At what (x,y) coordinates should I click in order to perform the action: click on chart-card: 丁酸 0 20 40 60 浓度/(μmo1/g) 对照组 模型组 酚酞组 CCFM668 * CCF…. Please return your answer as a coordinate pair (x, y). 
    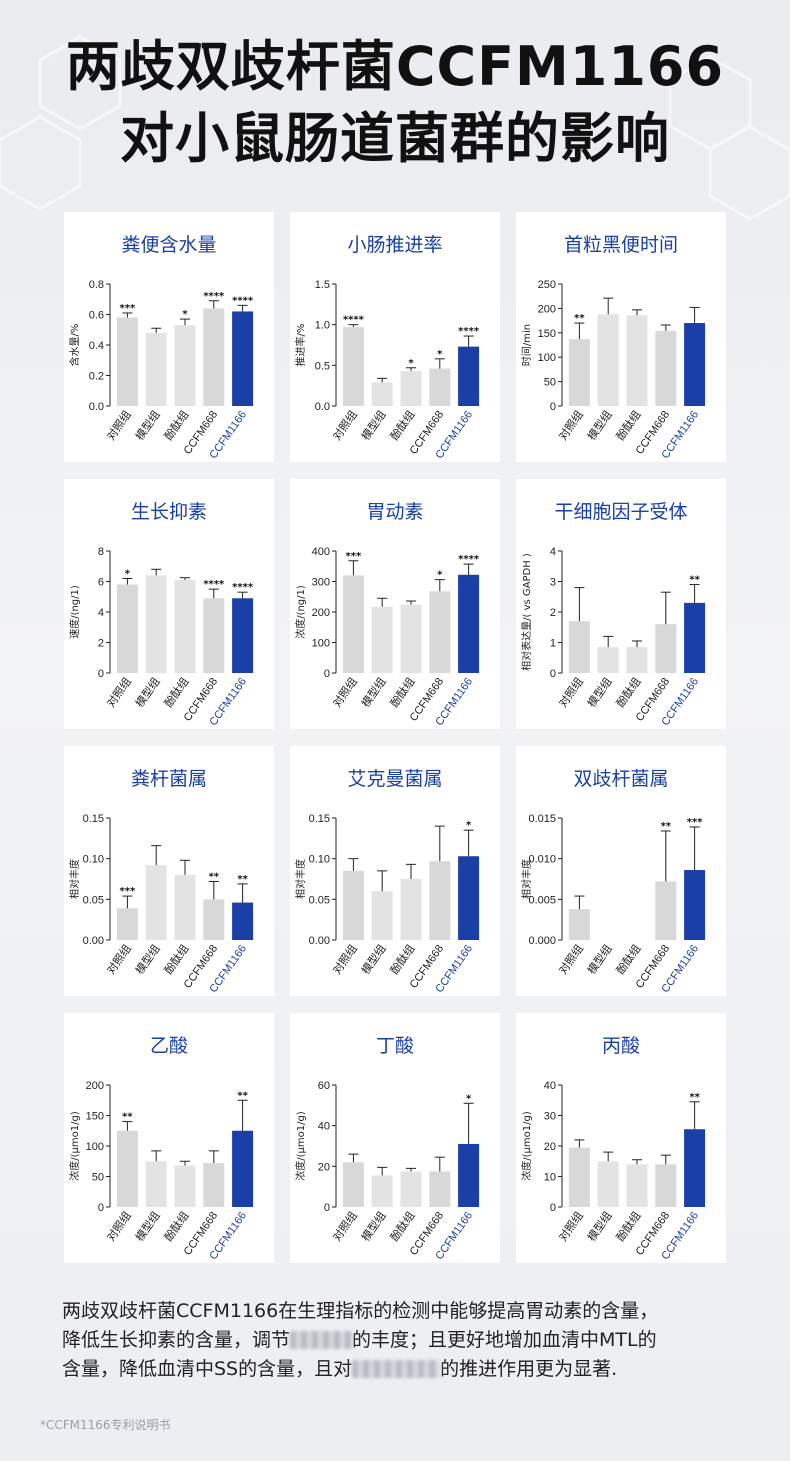
    Looking at the image, I should click on (395, 1138).